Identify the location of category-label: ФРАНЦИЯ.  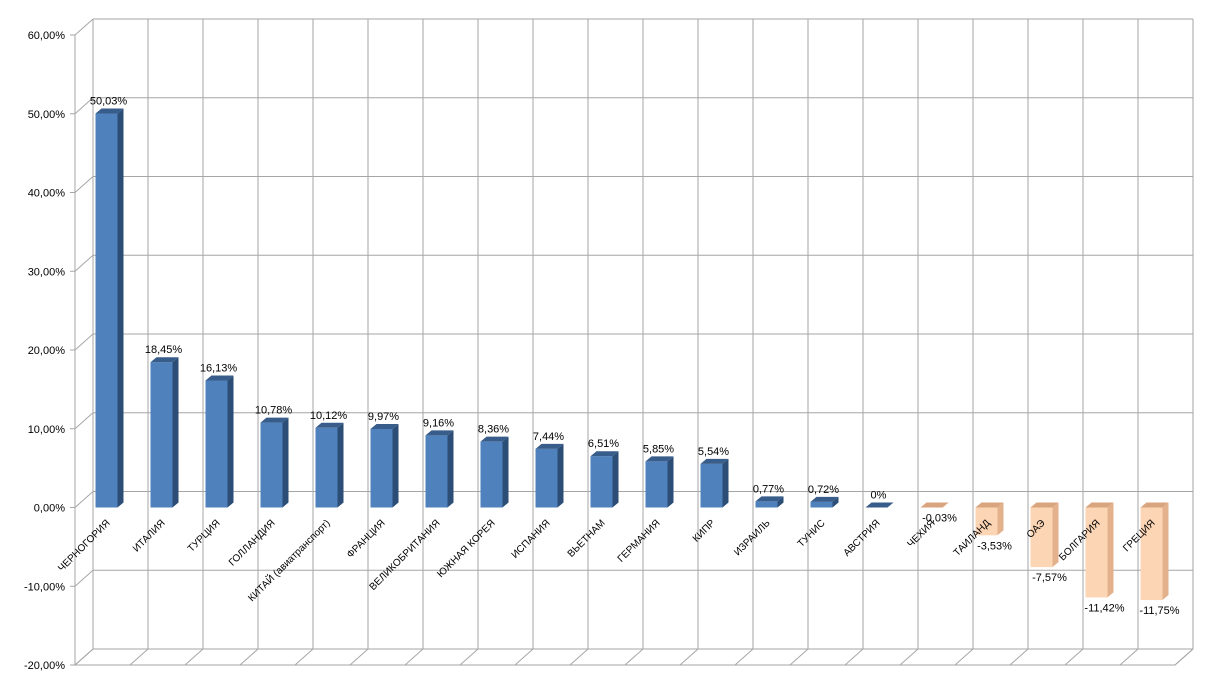
(366, 539).